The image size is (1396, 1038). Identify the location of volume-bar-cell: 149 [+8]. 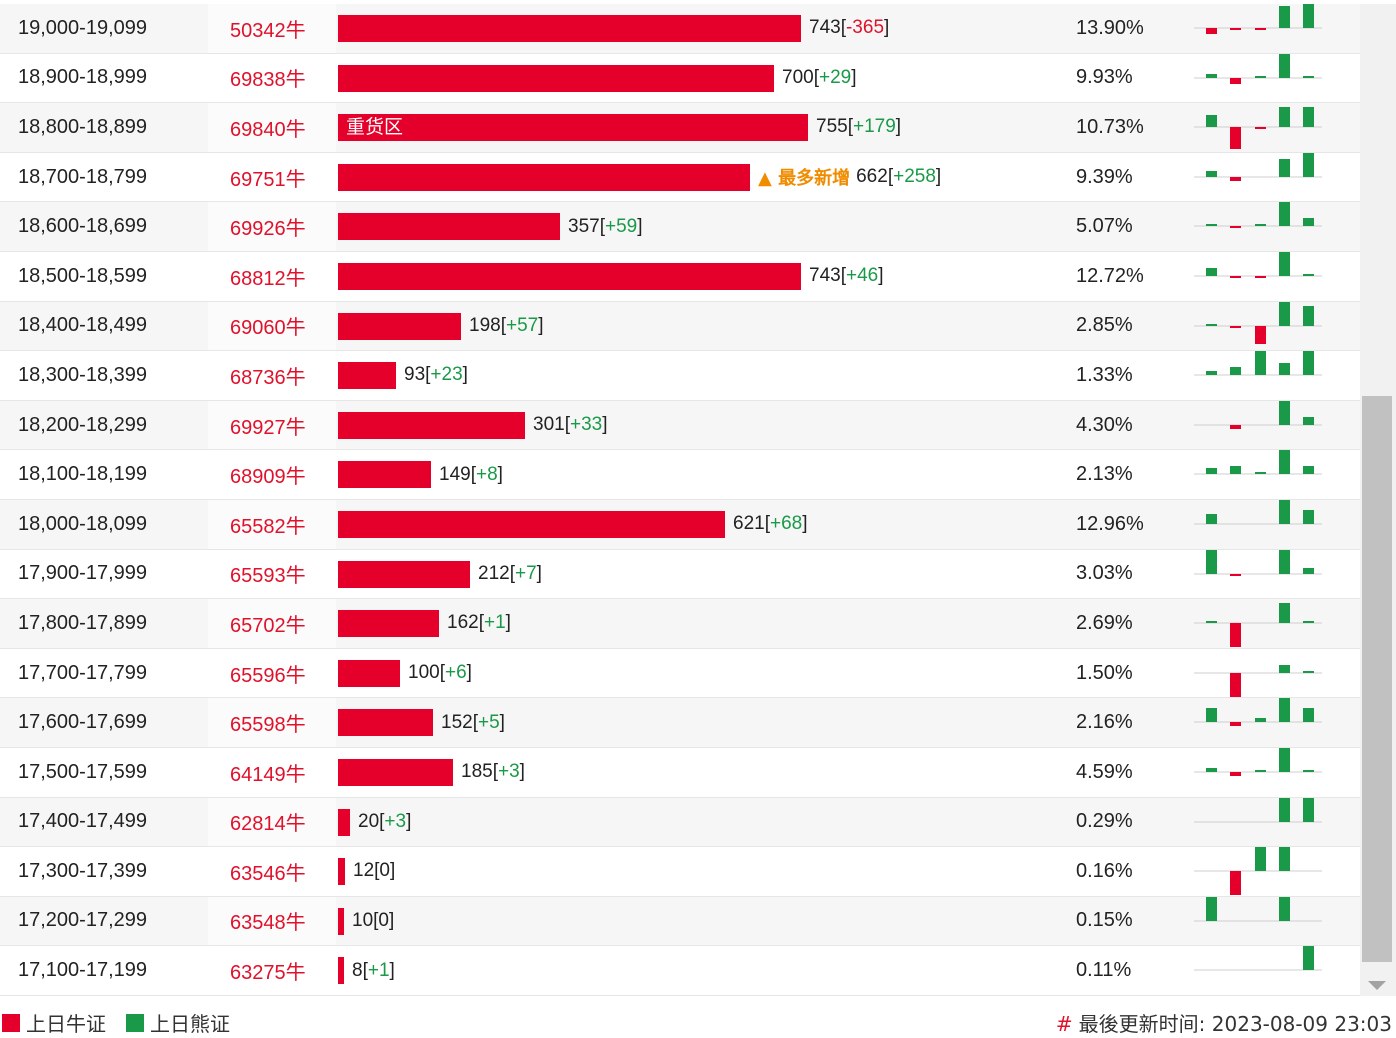
(701, 474).